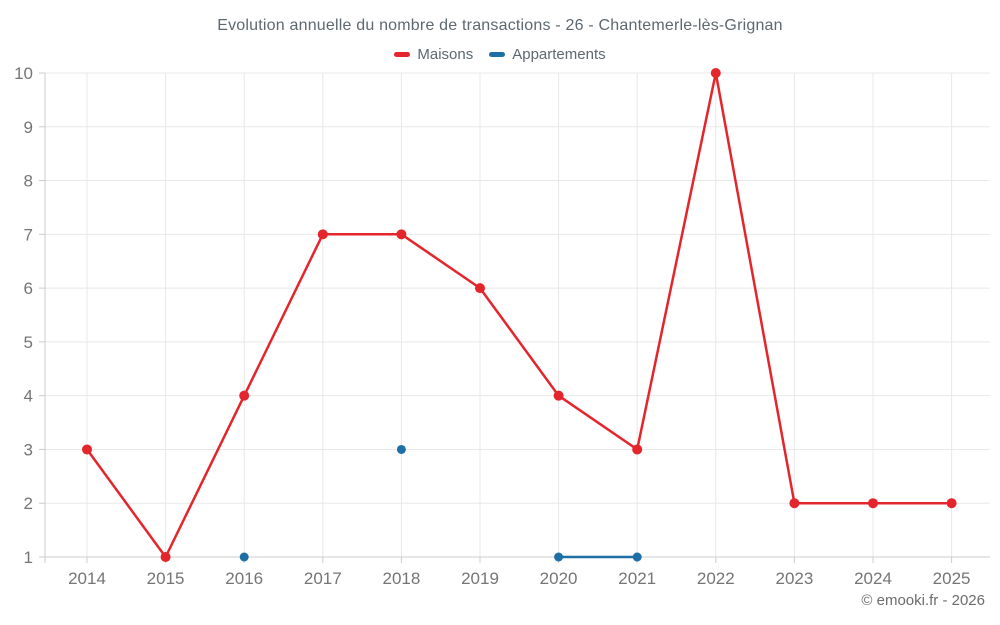 The height and width of the screenshot is (625, 1000). What do you see at coordinates (637, 449) in the screenshot?
I see `data-point-maisons-2021` at bounding box center [637, 449].